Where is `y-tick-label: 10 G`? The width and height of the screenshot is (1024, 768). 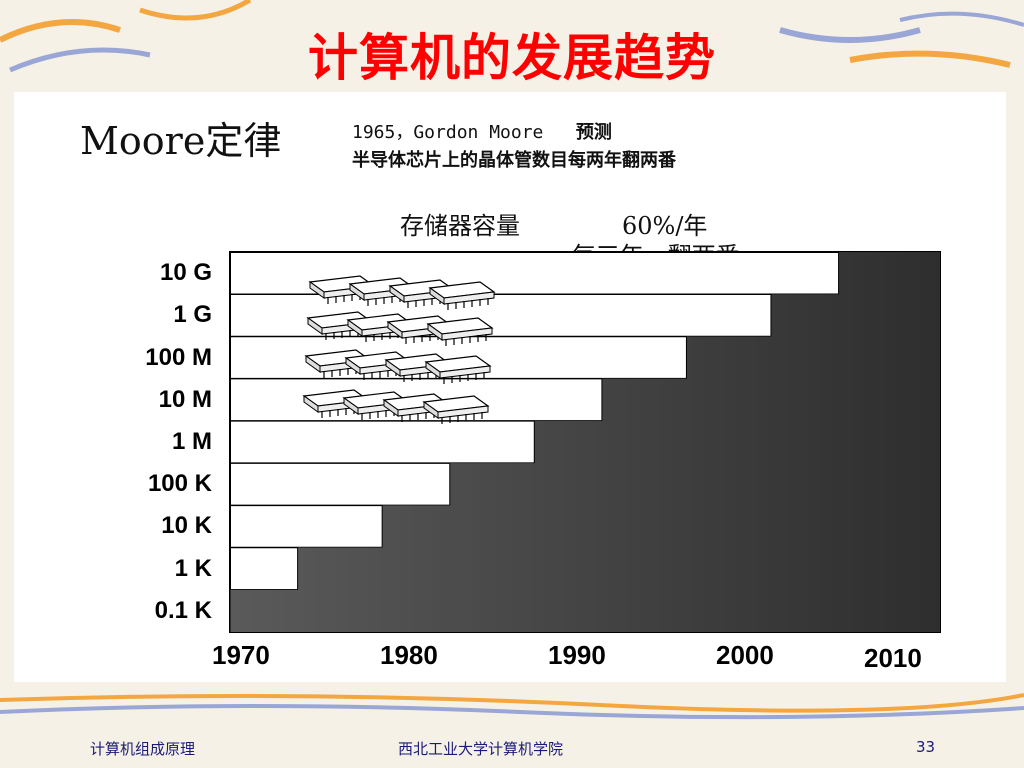 y-tick-label: 10 G is located at coordinates (185, 273).